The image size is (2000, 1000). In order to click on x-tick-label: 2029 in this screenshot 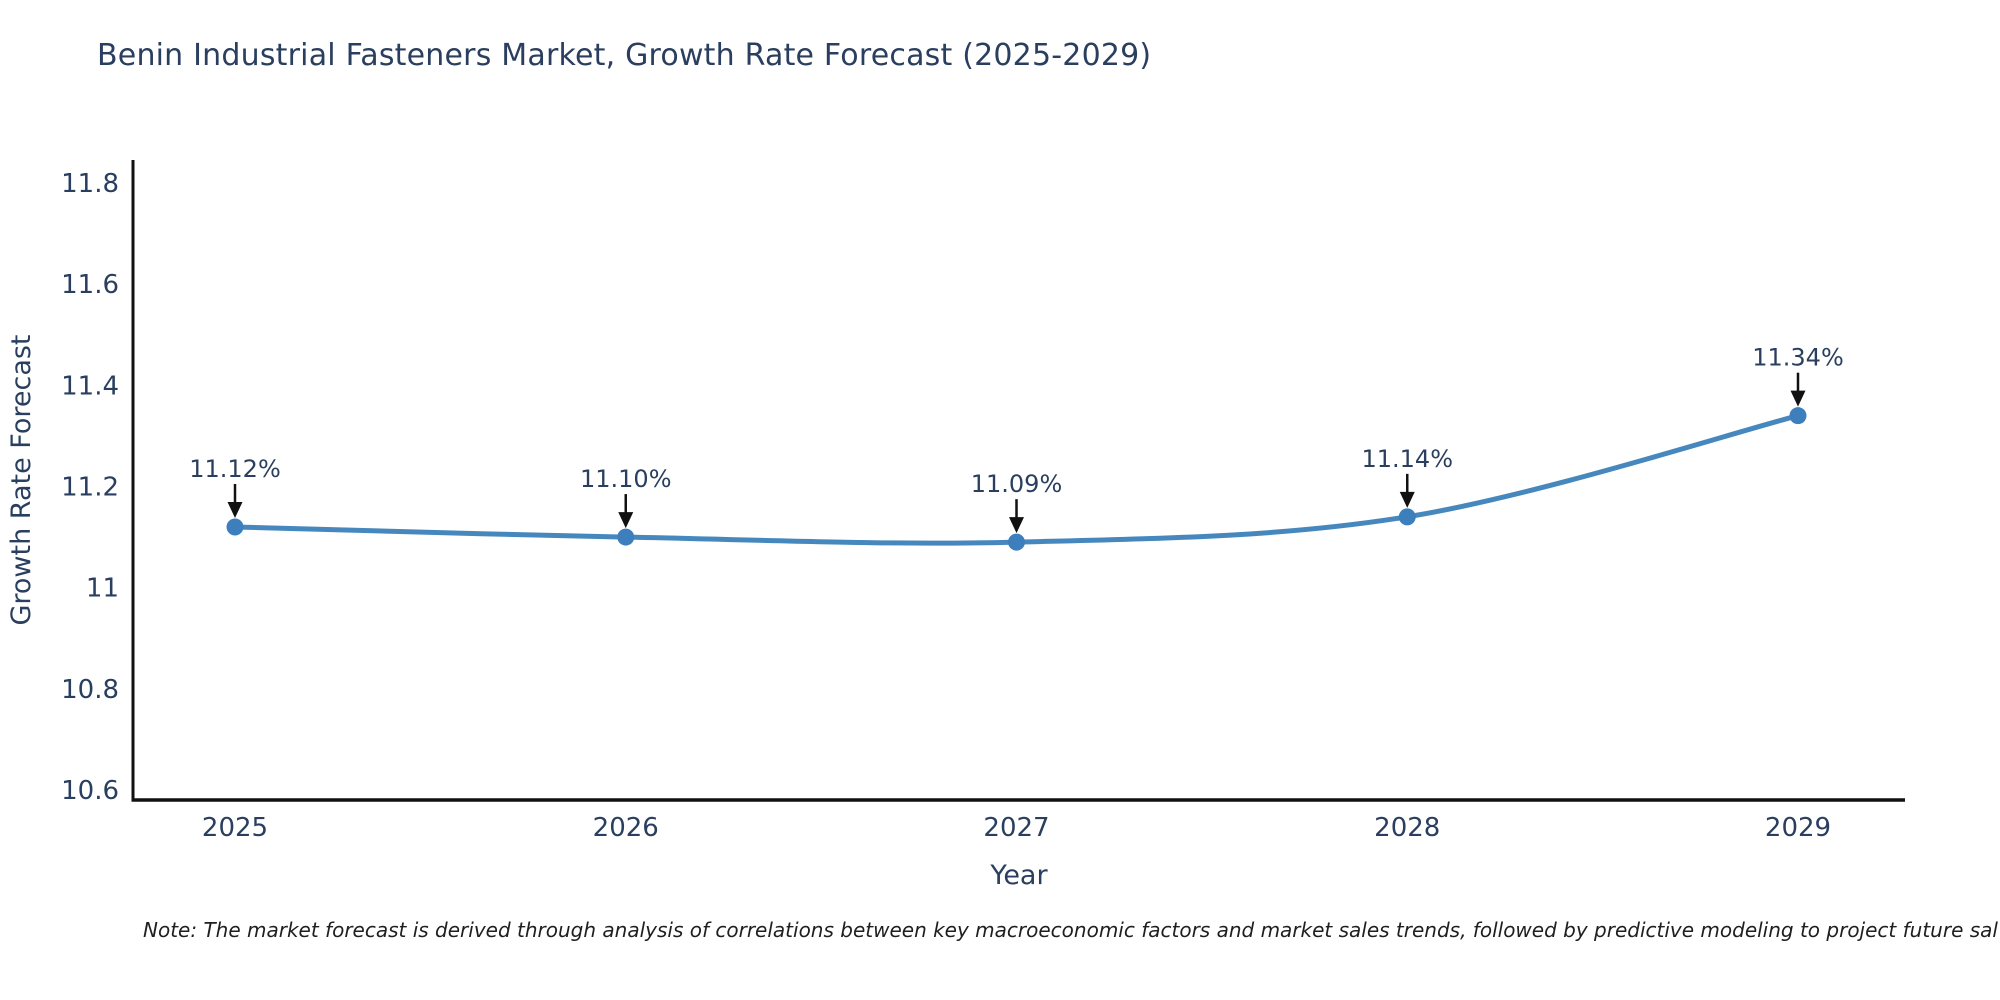, I will do `click(1798, 828)`.